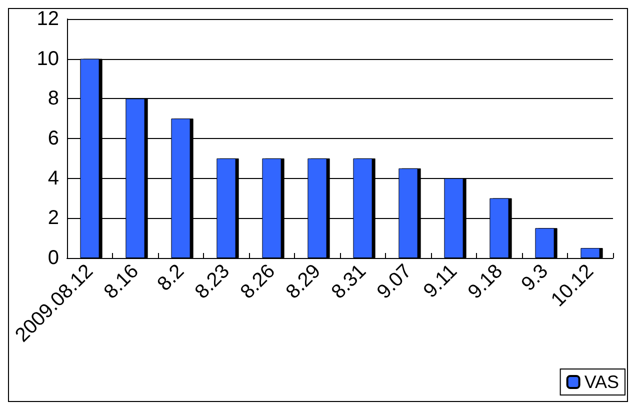 Image resolution: width=634 pixels, height=408 pixels. I want to click on x-tick-label: 9.3, so click(535, 278).